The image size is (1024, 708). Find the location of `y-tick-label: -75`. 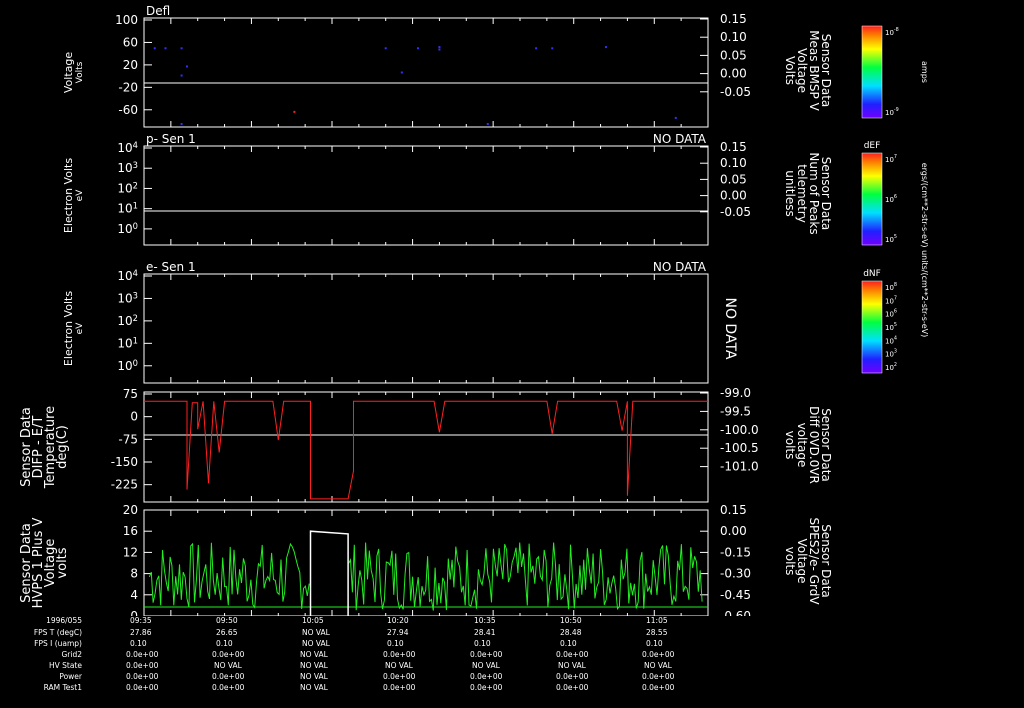

y-tick-label: -75 is located at coordinates (128, 439).